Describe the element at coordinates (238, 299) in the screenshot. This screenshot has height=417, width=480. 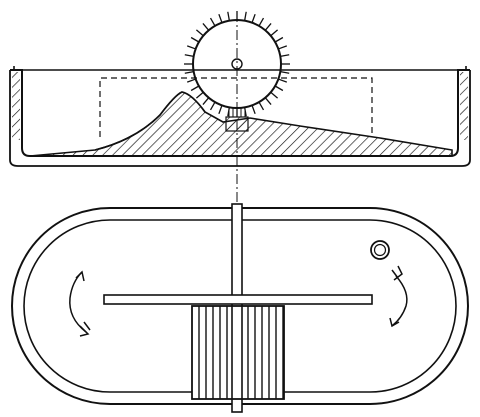
I see `horizontal-arm` at that location.